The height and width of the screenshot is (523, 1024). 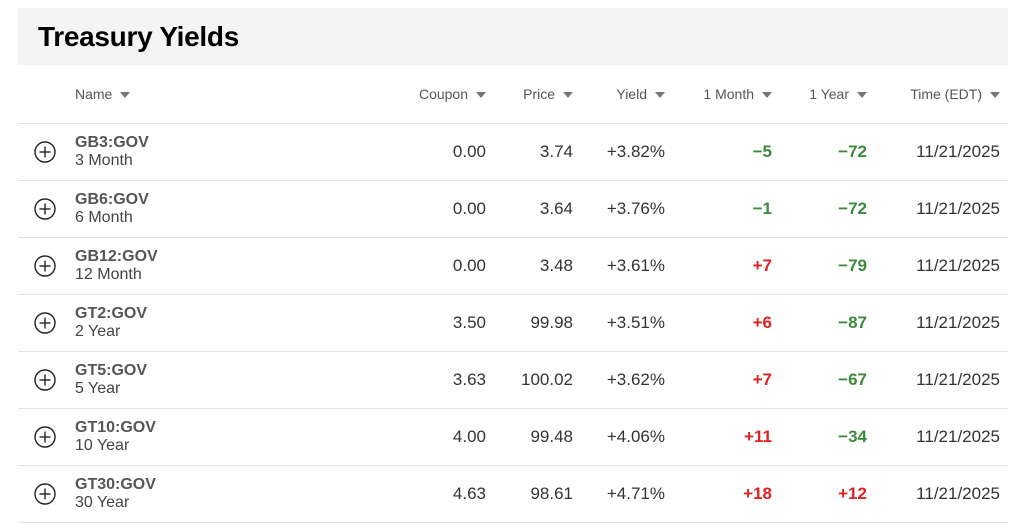 What do you see at coordinates (619, 323) in the screenshot?
I see `yield-cell: +3.51%` at bounding box center [619, 323].